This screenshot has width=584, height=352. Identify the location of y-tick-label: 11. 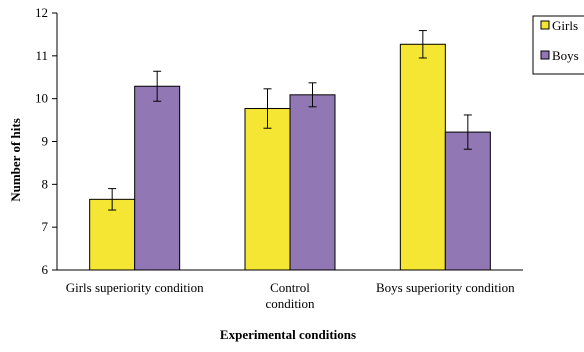
(41, 55).